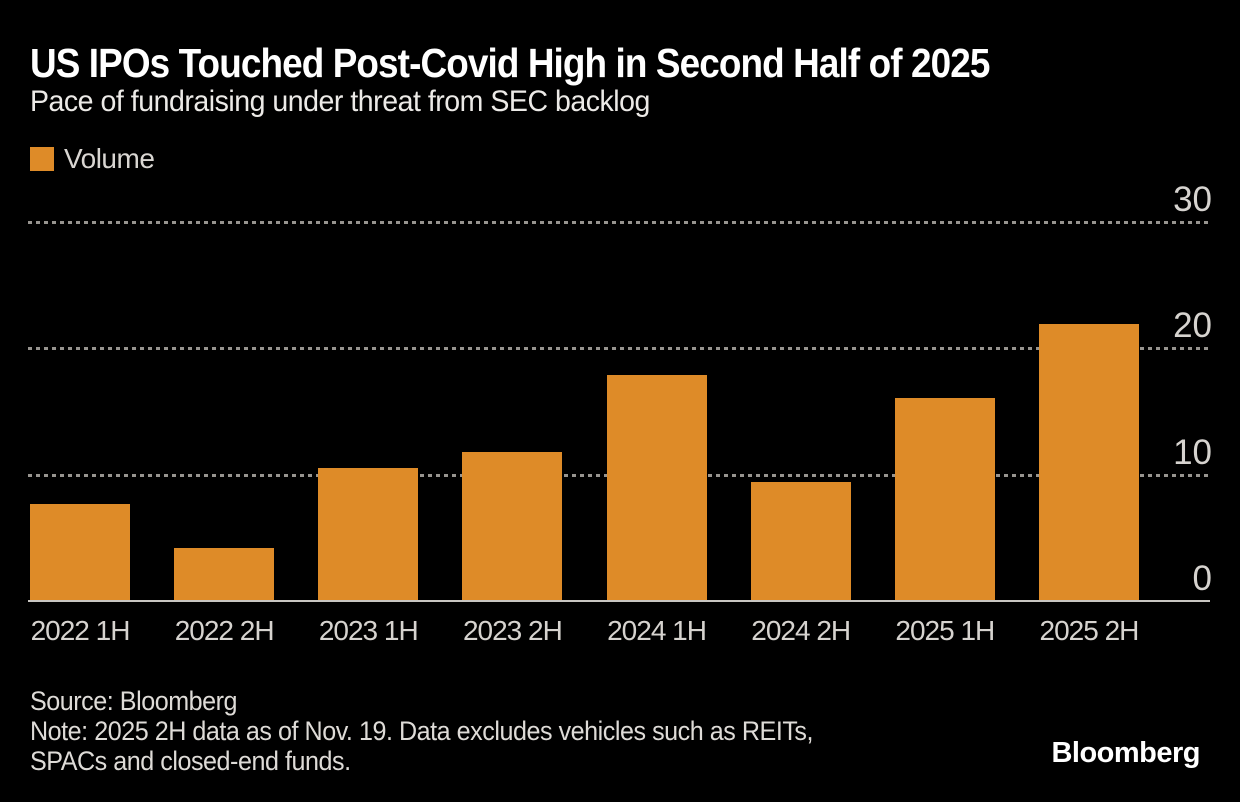 The image size is (1240, 802). Describe the element at coordinates (945, 630) in the screenshot. I see `x-axis-label-2025-1h: 2025 1H` at that location.